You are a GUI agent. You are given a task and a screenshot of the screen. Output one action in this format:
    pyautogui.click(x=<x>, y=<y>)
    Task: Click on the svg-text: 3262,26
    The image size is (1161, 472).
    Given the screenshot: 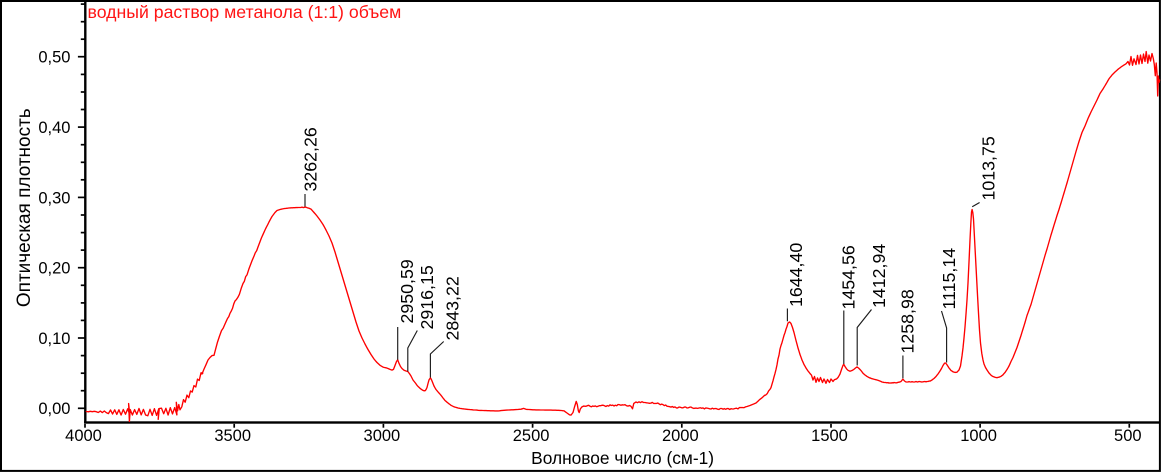 What is the action you would take?
    pyautogui.click(x=311, y=159)
    